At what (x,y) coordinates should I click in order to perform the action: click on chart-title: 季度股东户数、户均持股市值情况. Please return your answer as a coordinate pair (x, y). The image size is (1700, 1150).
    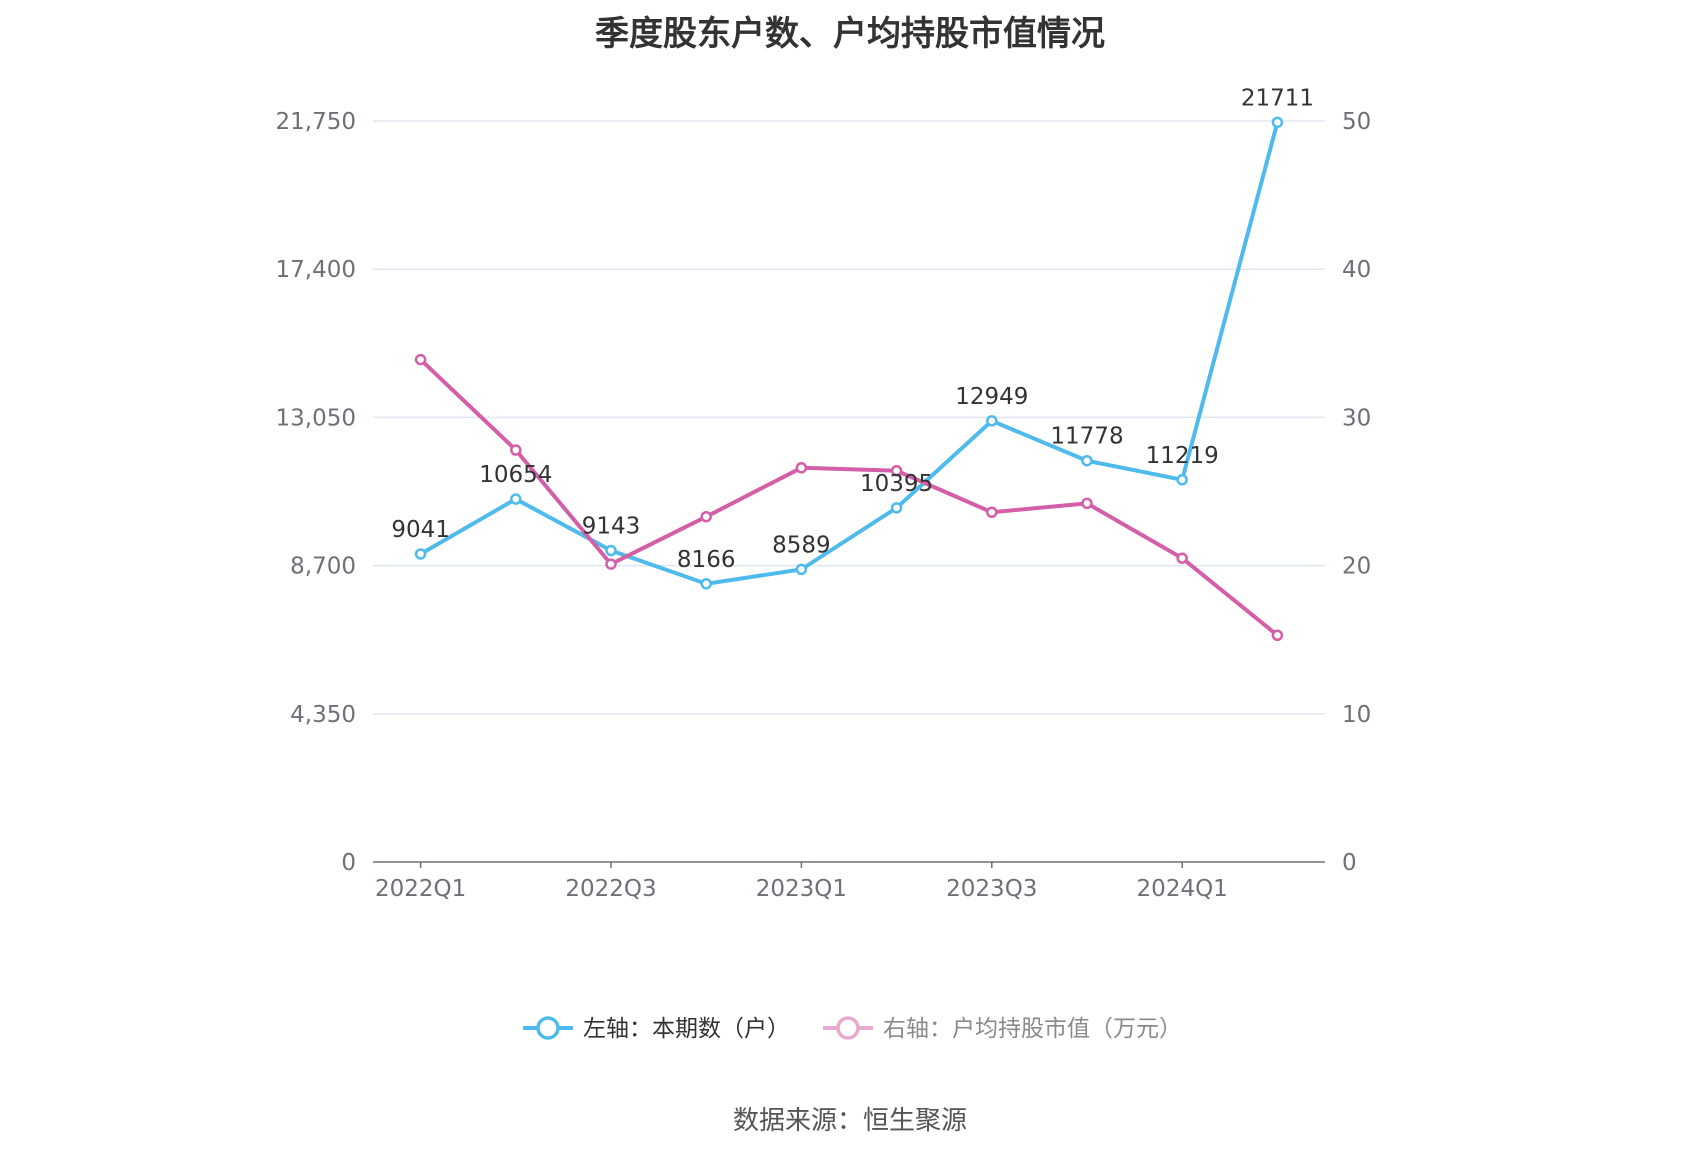
    Looking at the image, I should click on (850, 34).